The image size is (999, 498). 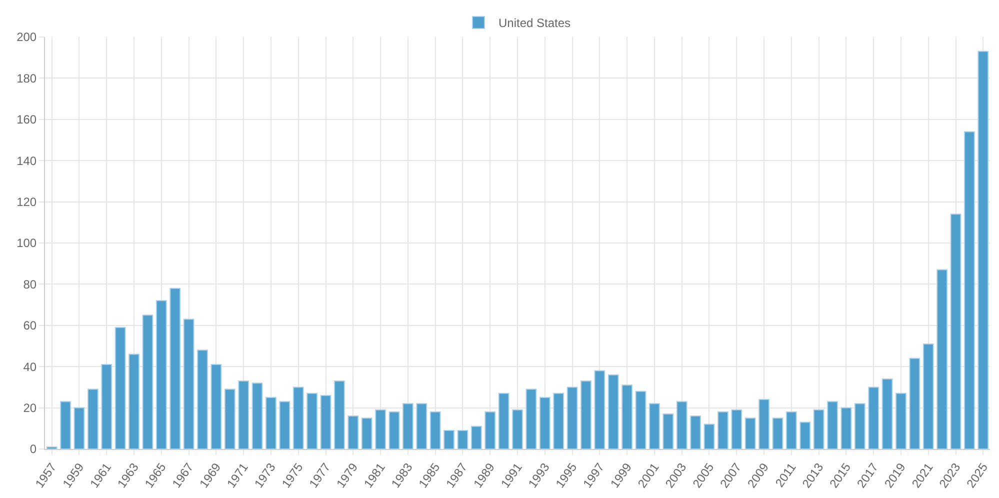 I want to click on y-tick-label: 120, so click(x=26, y=202).